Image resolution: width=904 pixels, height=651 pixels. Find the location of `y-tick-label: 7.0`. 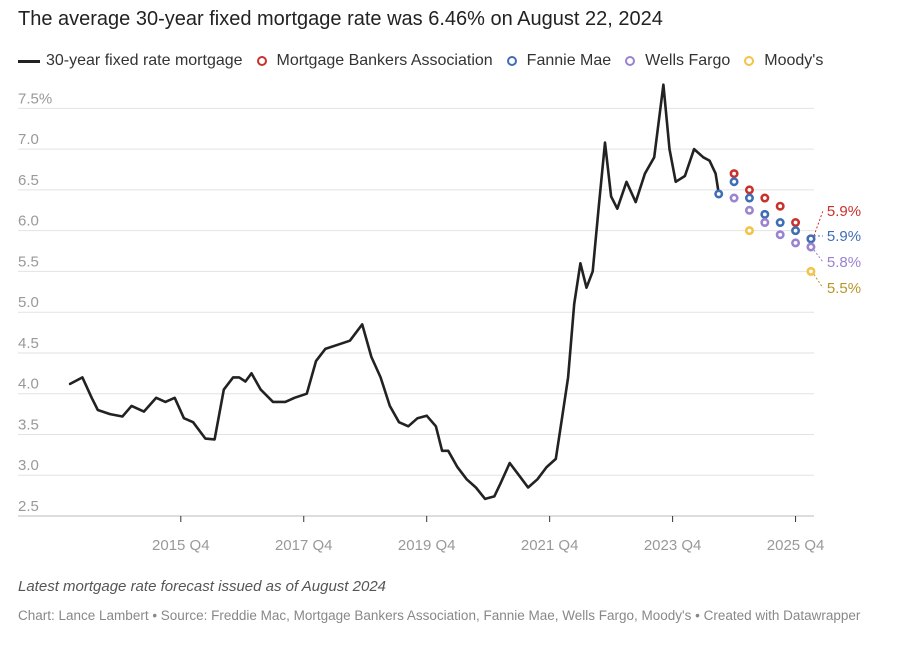

y-tick-label: 7.0 is located at coordinates (28, 139).